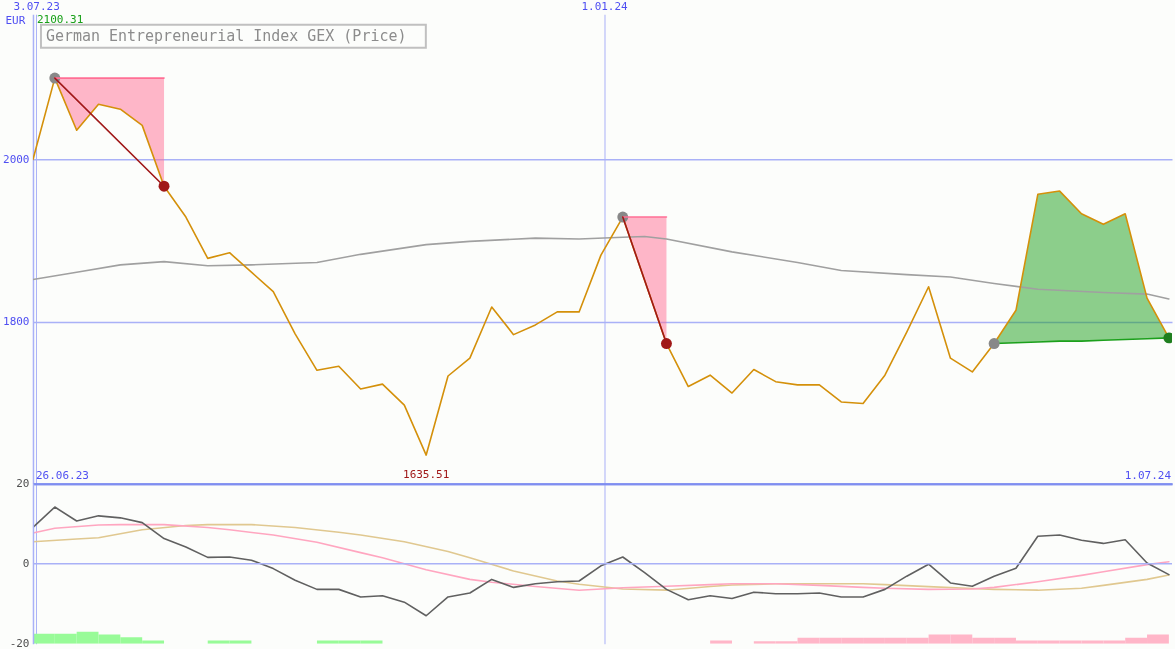 The height and width of the screenshot is (650, 1175). Describe the element at coordinates (36, 6) in the screenshot. I see `x-tick-label: 3.07.23` at that location.